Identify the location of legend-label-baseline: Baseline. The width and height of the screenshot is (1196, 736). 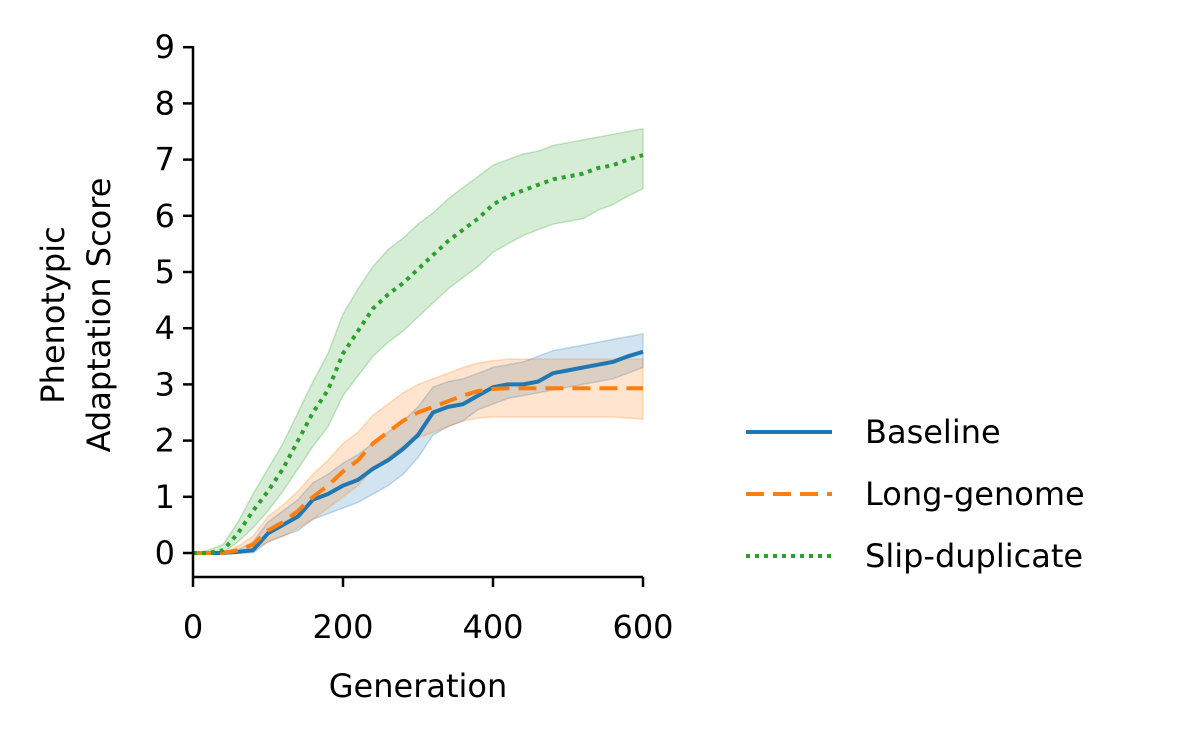
(933, 432).